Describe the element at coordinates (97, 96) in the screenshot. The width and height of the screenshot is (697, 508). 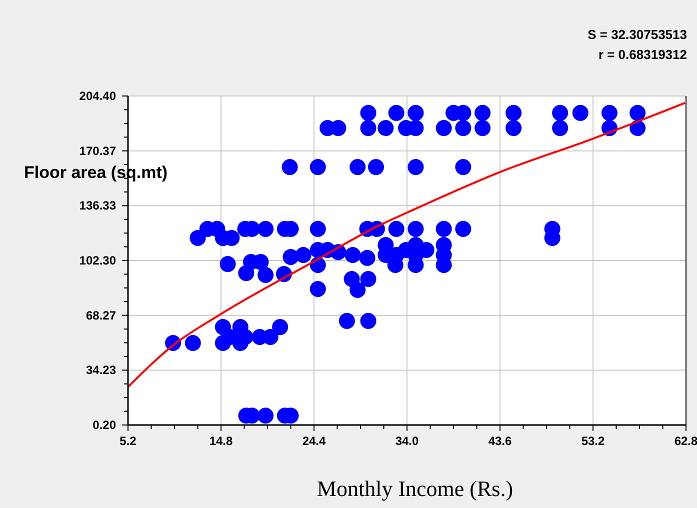
I see `y-tick-label: 204.40` at that location.